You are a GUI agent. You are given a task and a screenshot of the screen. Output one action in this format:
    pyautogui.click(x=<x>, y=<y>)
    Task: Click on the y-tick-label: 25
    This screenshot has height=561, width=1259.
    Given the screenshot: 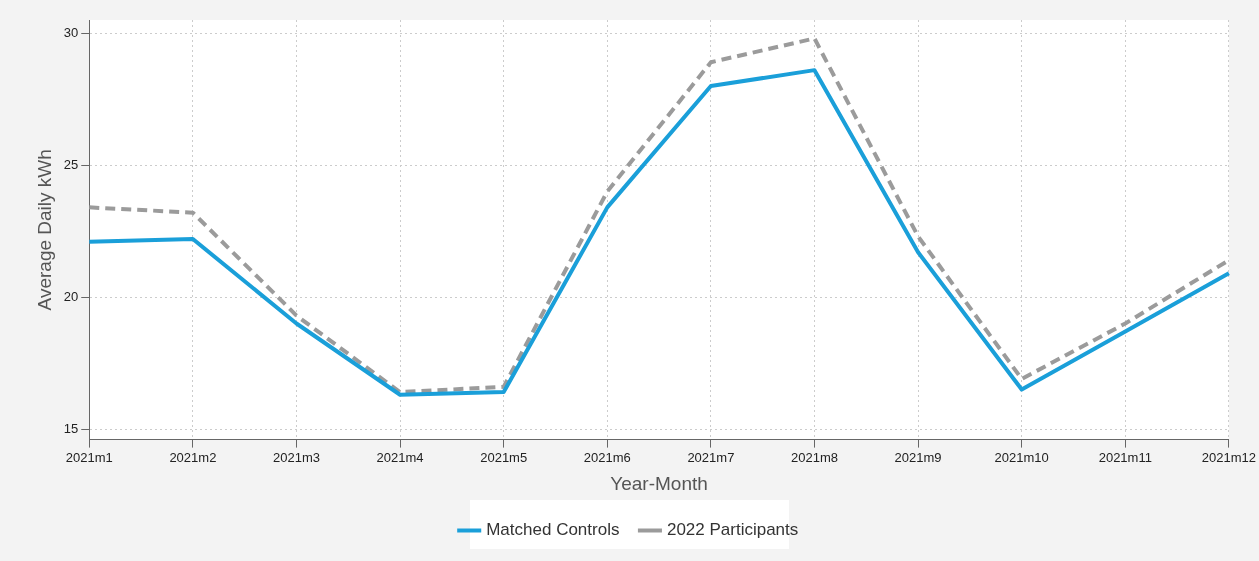 What is the action you would take?
    pyautogui.click(x=71, y=164)
    